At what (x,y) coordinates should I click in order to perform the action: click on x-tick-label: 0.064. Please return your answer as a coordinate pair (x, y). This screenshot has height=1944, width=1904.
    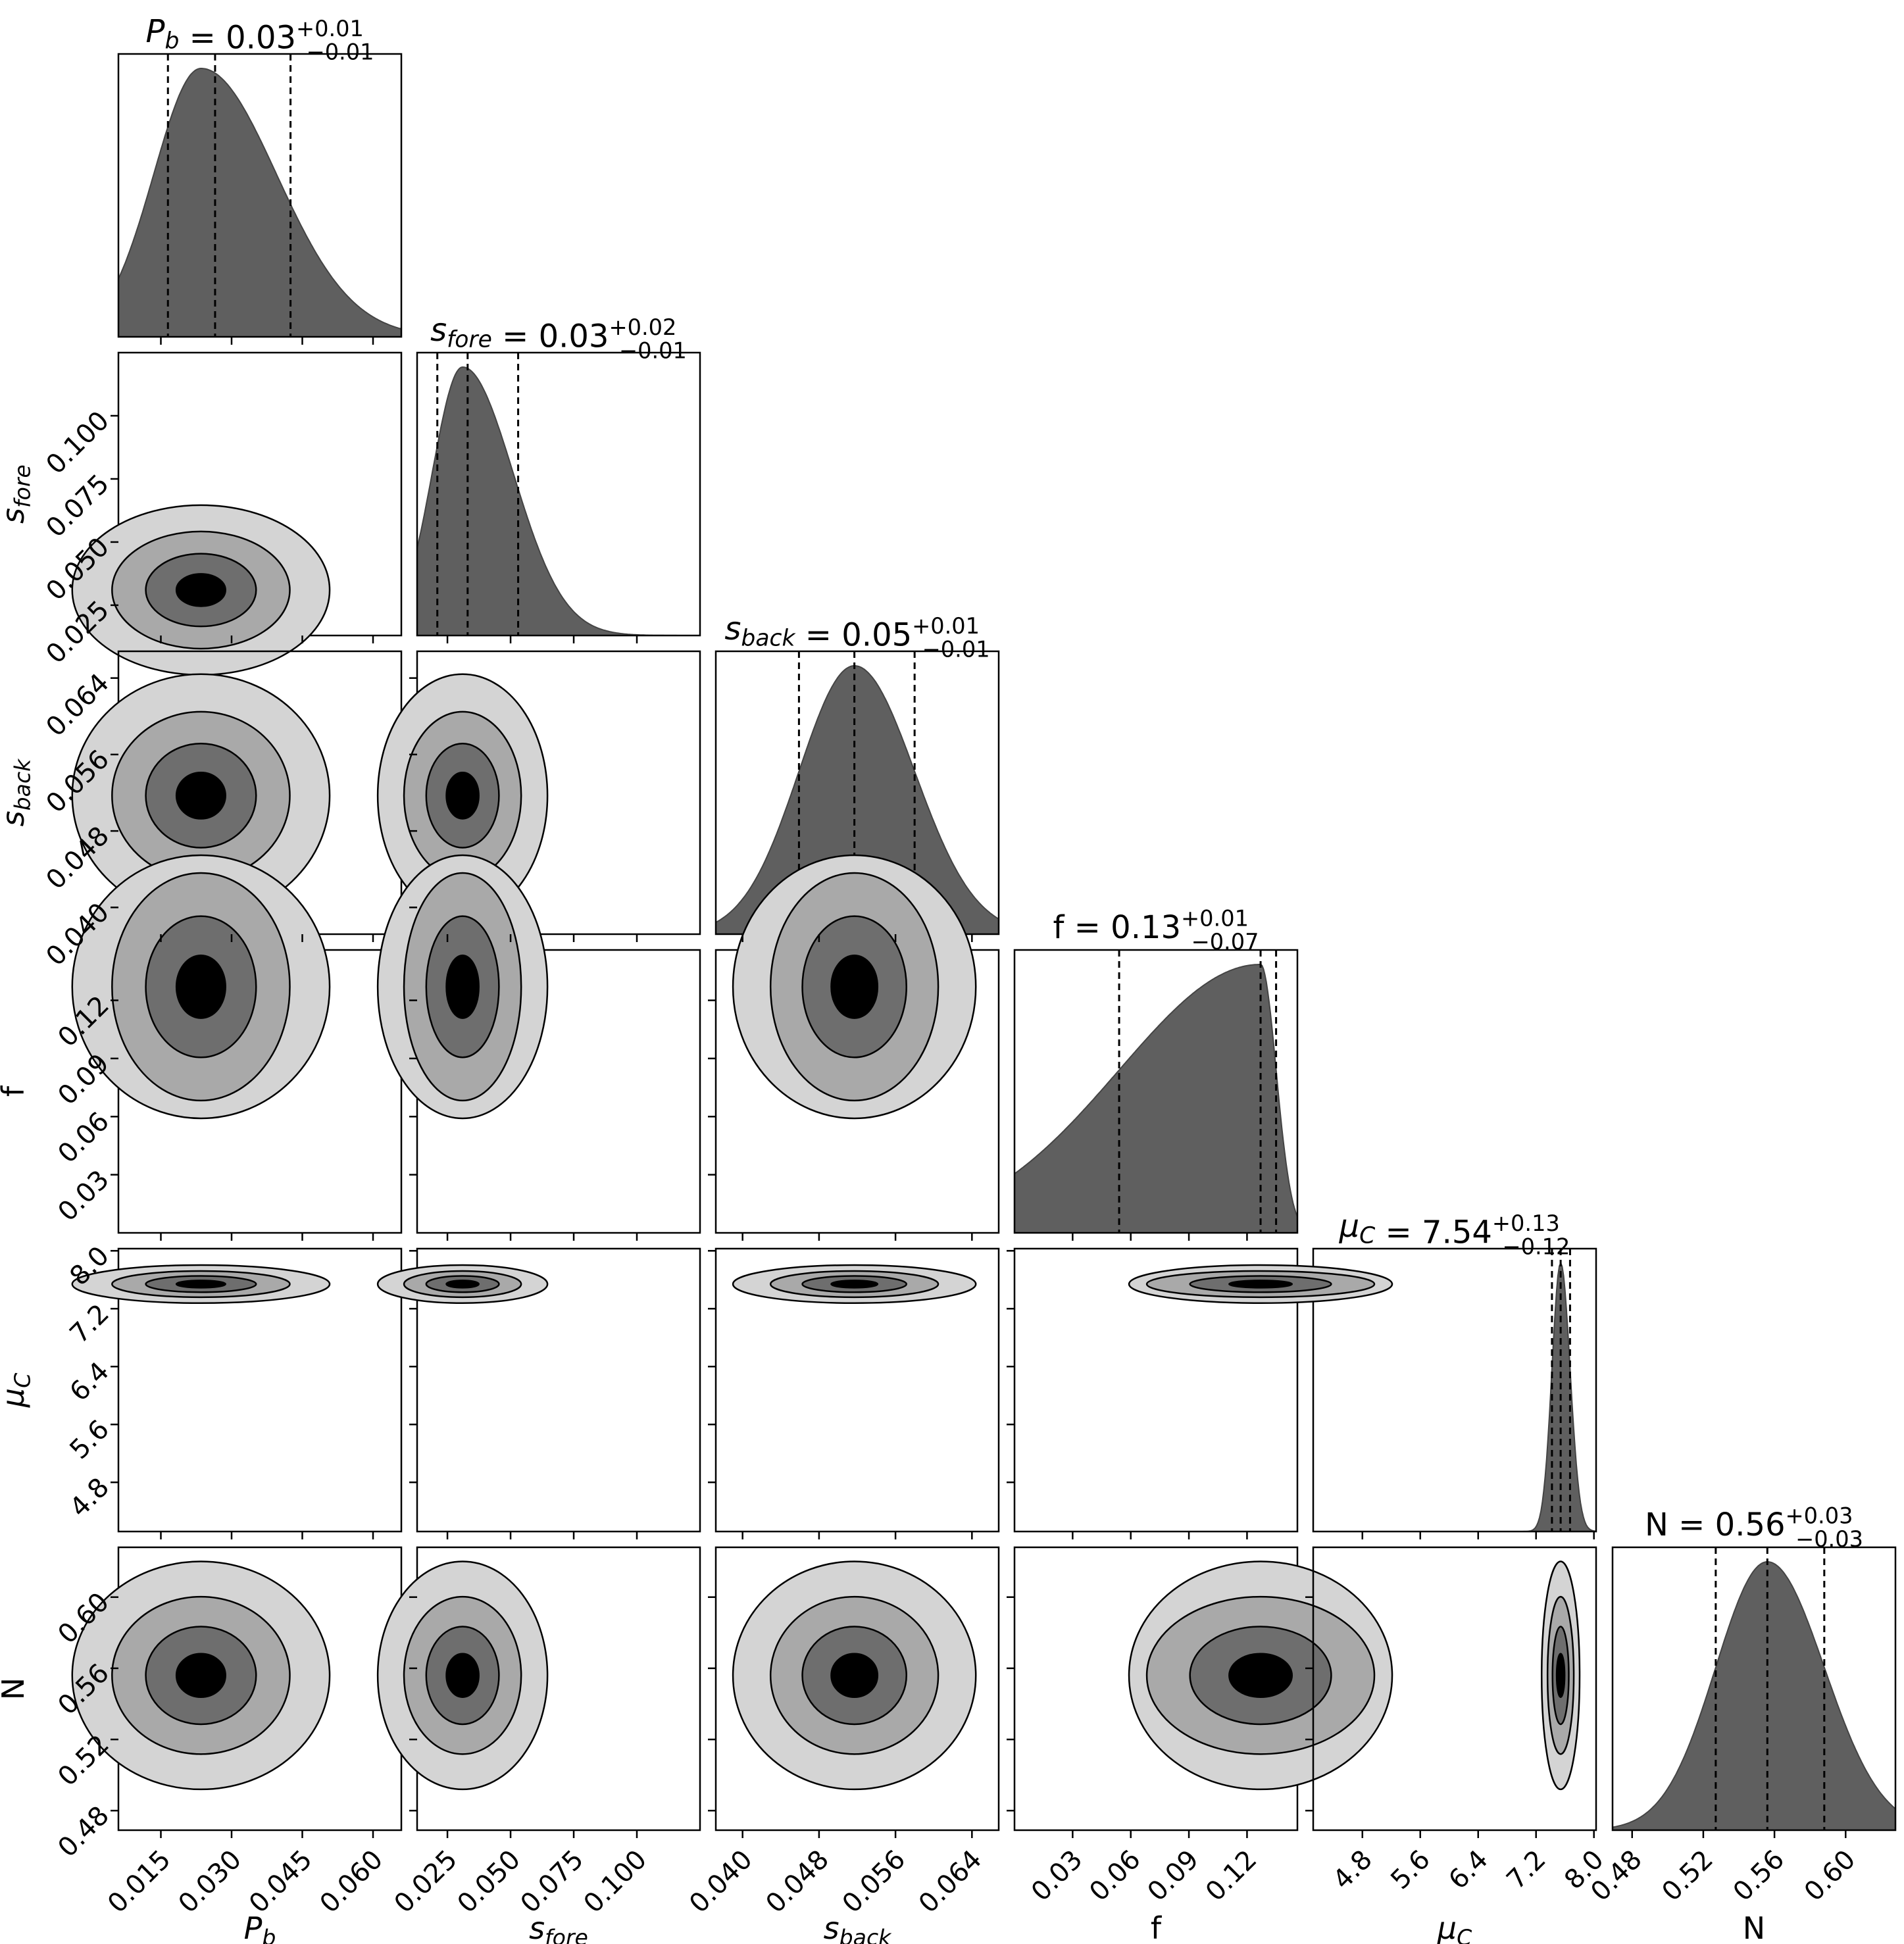
    Looking at the image, I should click on (950, 1882).